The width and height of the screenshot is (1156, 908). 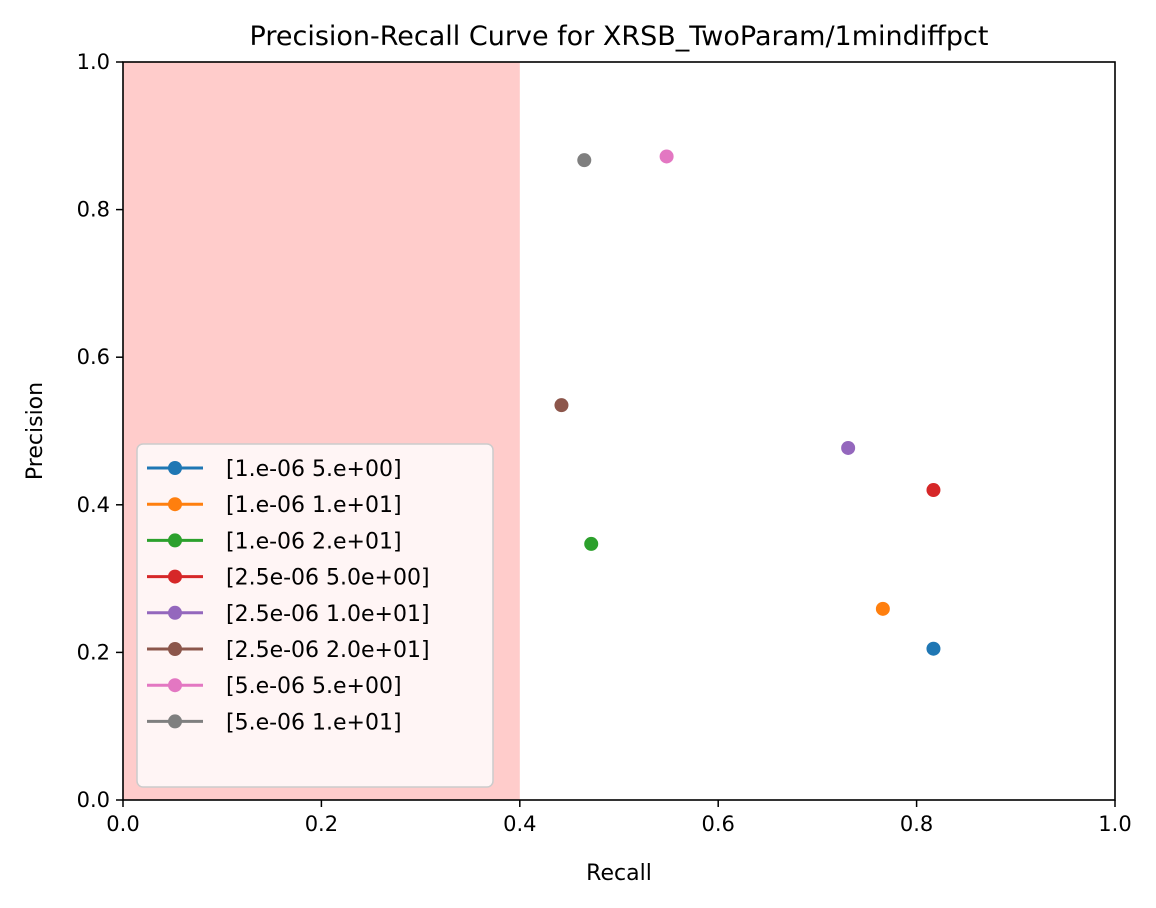 What do you see at coordinates (314, 722) in the screenshot?
I see `legend-label: [5.e-06 1.e+01]` at bounding box center [314, 722].